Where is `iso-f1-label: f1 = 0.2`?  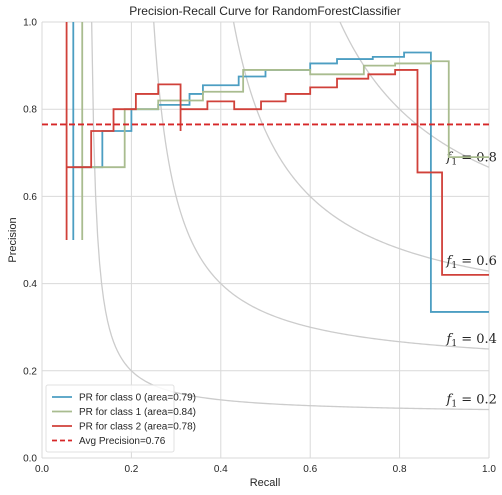 iso-f1-label: f1 = 0.2 is located at coordinates (471, 401).